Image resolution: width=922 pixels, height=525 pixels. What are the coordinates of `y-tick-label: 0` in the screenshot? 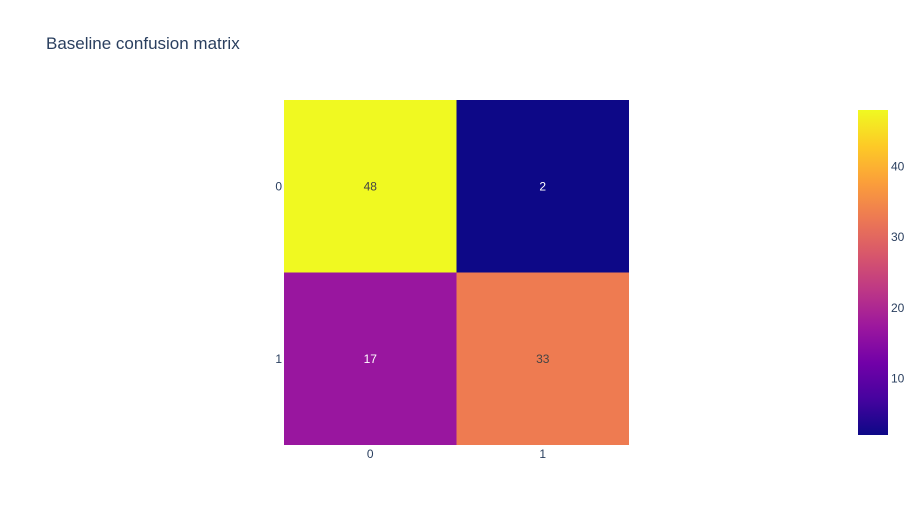 It's located at (278, 186).